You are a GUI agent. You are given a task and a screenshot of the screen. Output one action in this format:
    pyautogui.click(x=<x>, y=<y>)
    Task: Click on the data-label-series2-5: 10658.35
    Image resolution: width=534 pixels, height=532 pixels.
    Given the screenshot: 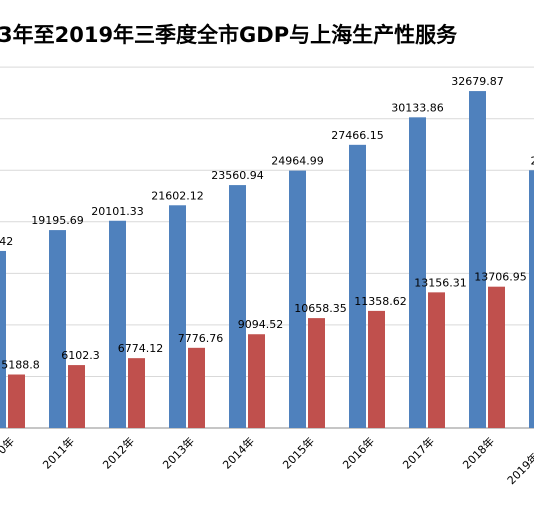 What is the action you would take?
    pyautogui.click(x=320, y=308)
    